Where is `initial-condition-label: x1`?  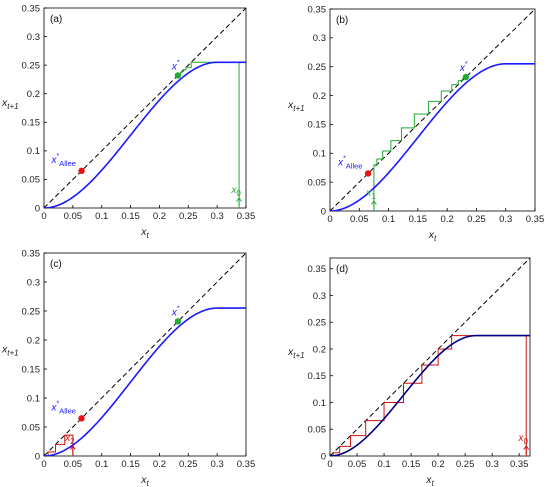
initial-condition-label: x1 is located at coordinates (370, 194).